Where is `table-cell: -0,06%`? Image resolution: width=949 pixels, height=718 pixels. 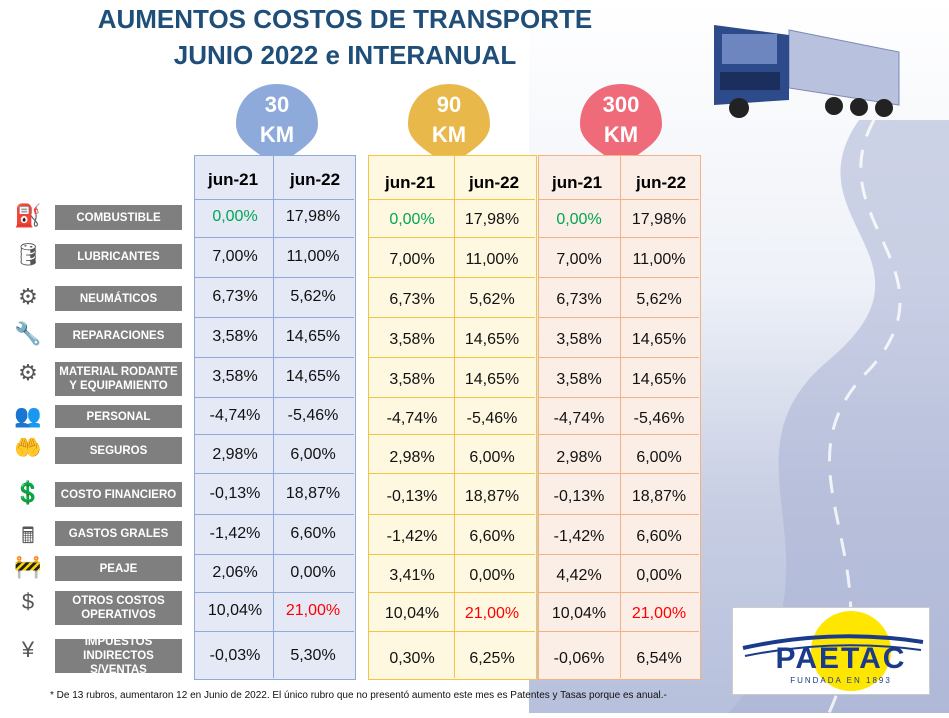 table-cell: -0,06% is located at coordinates (579, 658).